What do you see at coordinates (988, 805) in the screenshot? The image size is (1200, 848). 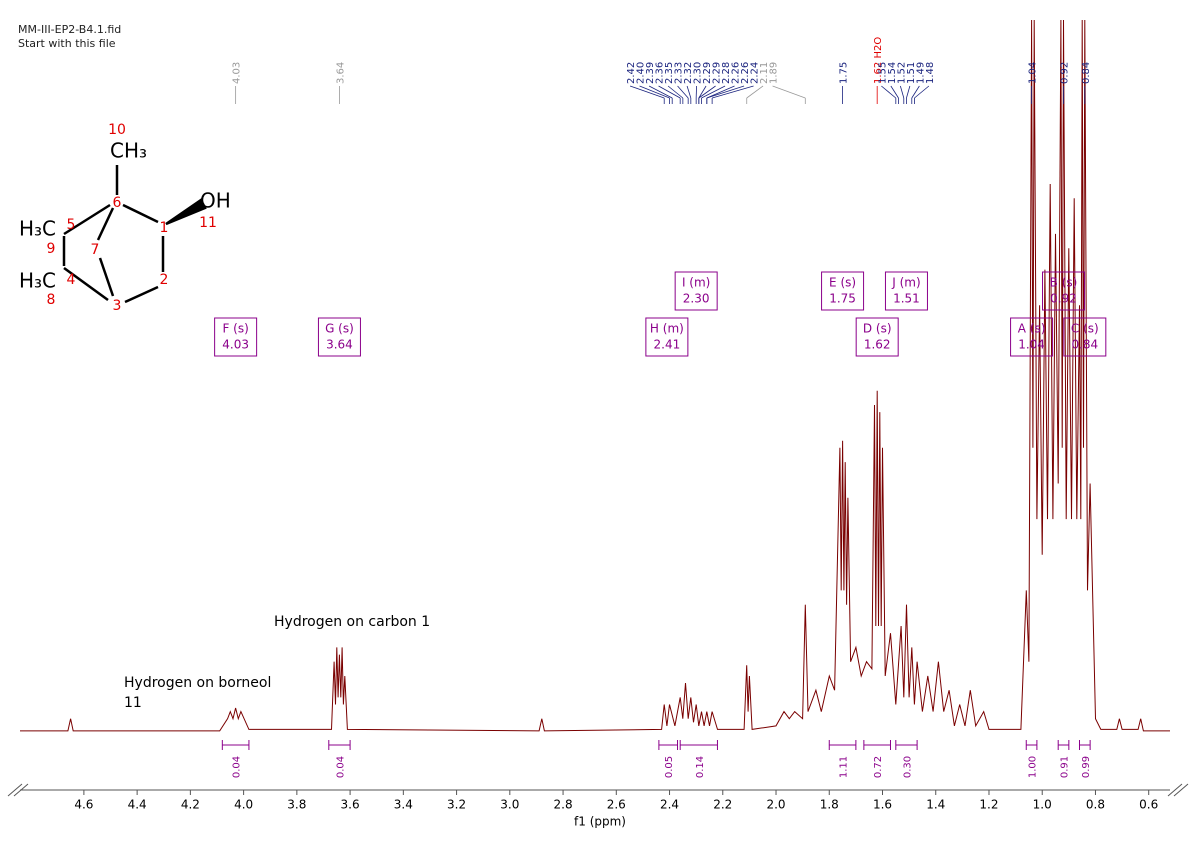 I see `x-tick-label: 1.2` at bounding box center [988, 805].